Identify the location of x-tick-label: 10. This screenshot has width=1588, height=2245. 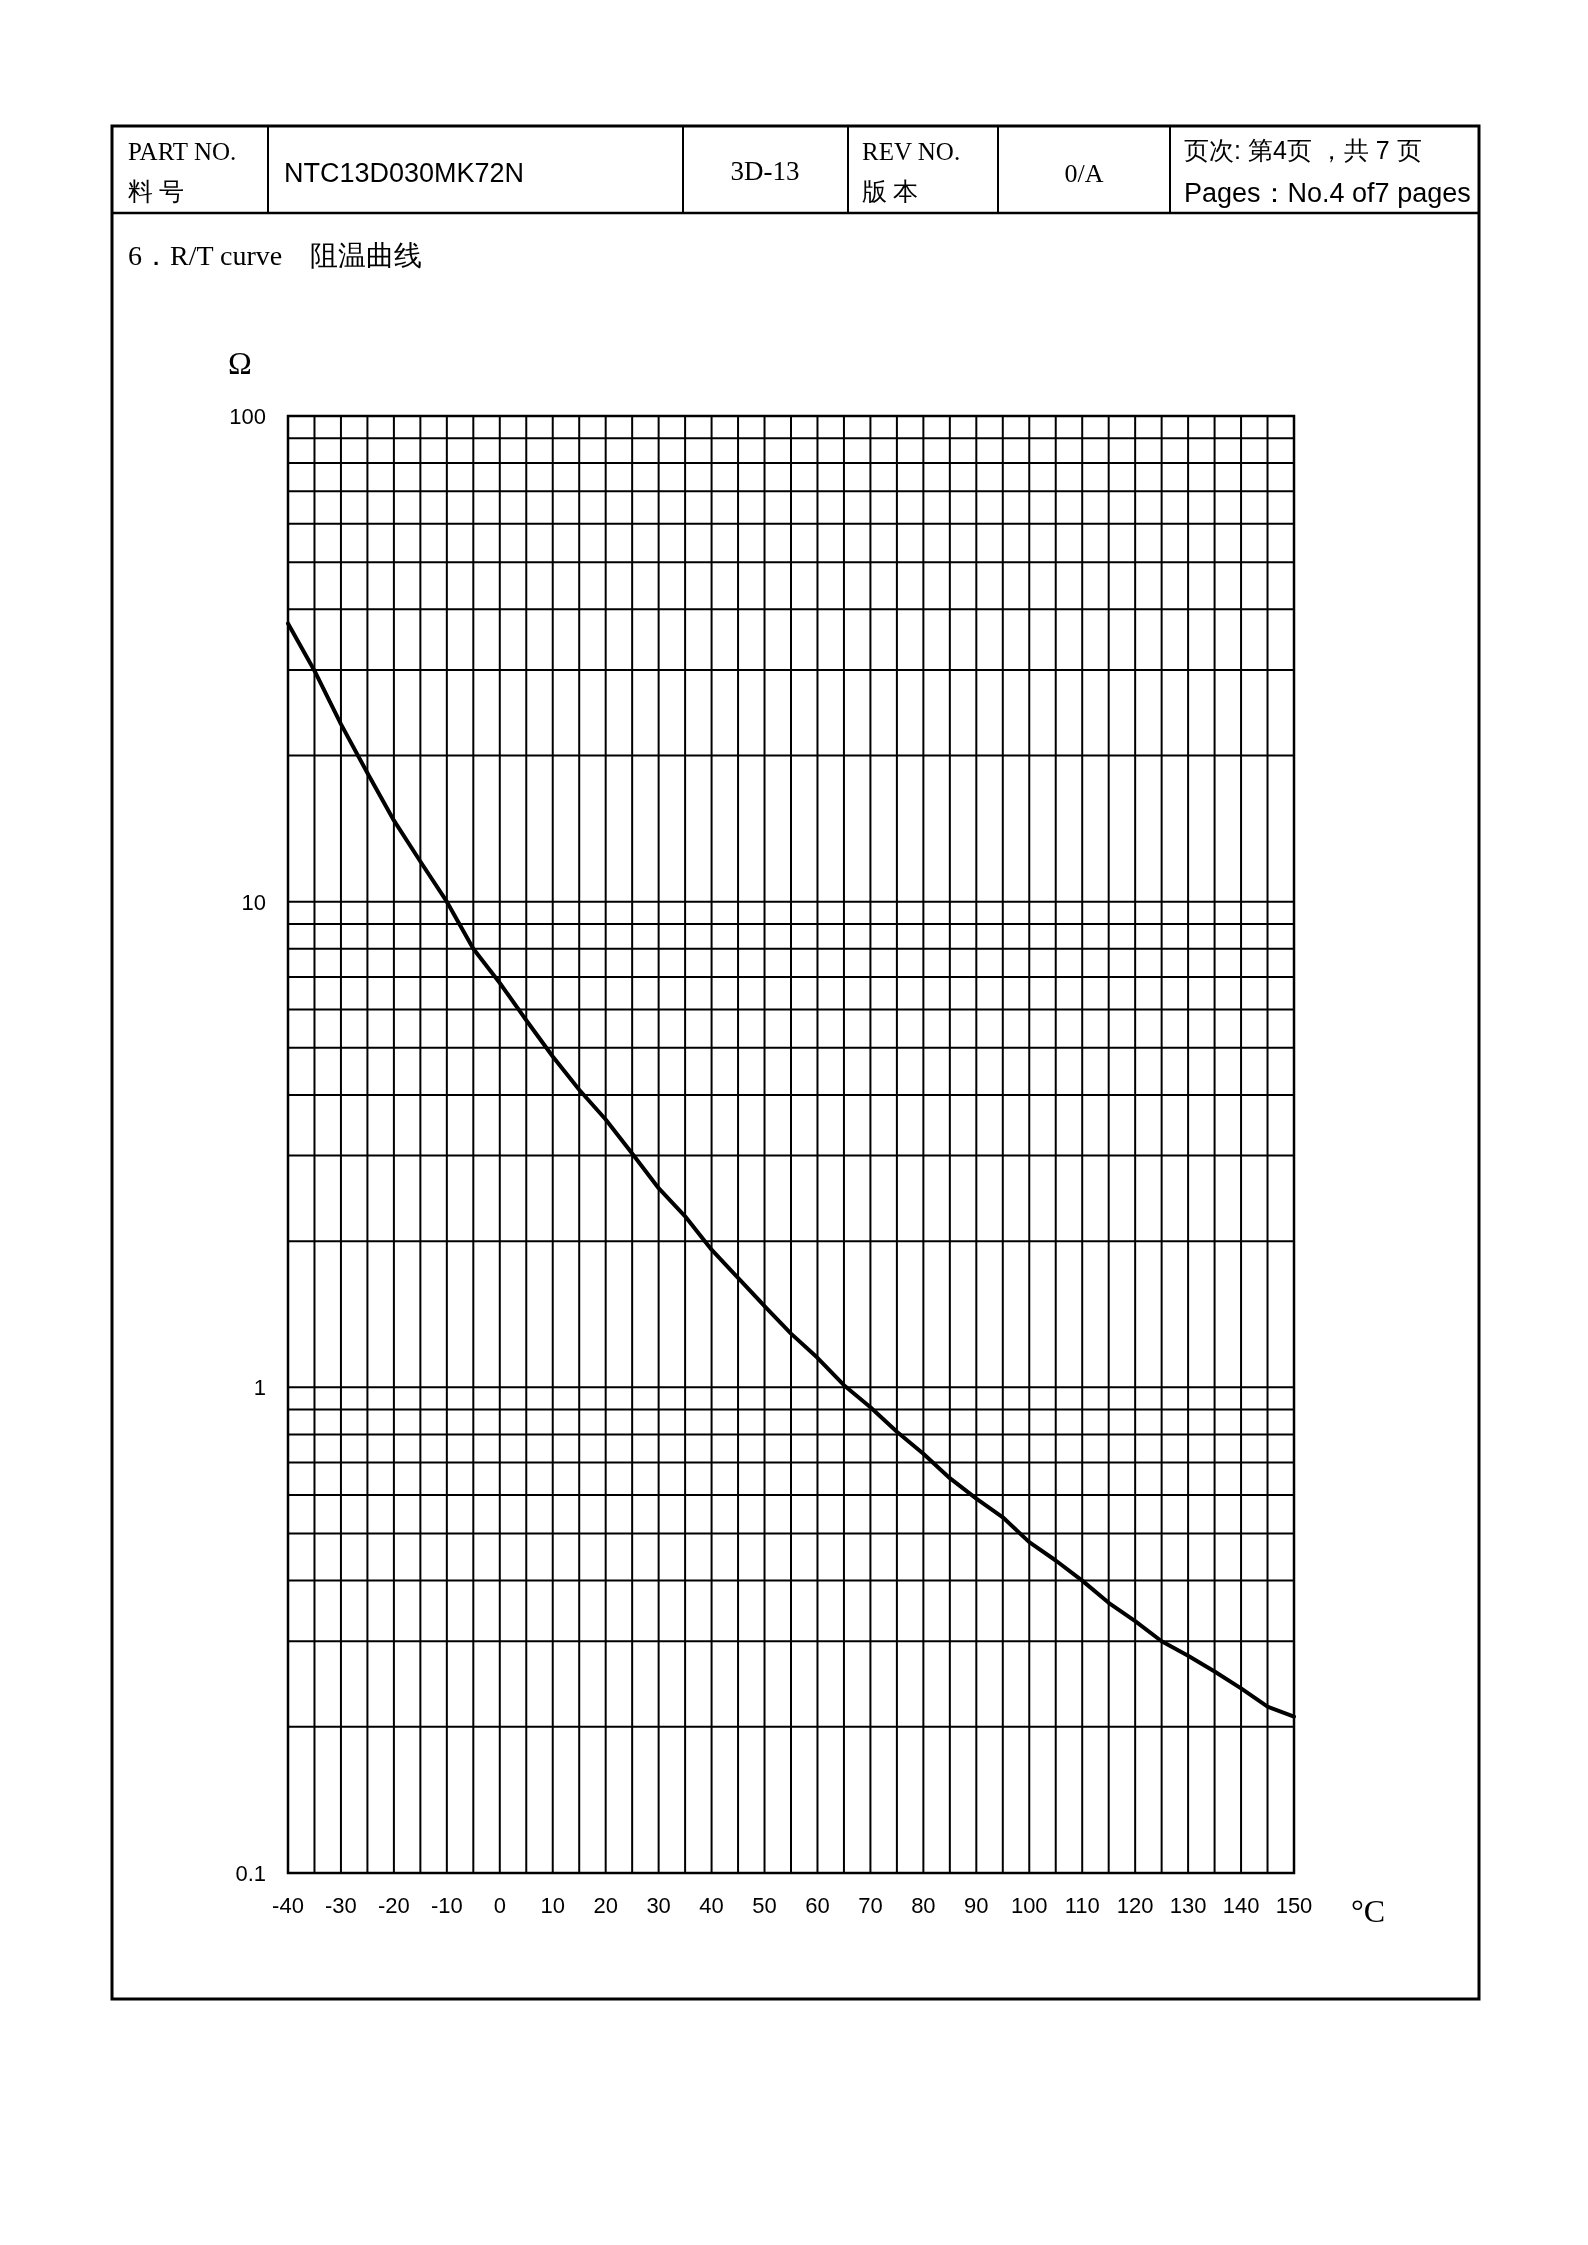
(552, 1905).